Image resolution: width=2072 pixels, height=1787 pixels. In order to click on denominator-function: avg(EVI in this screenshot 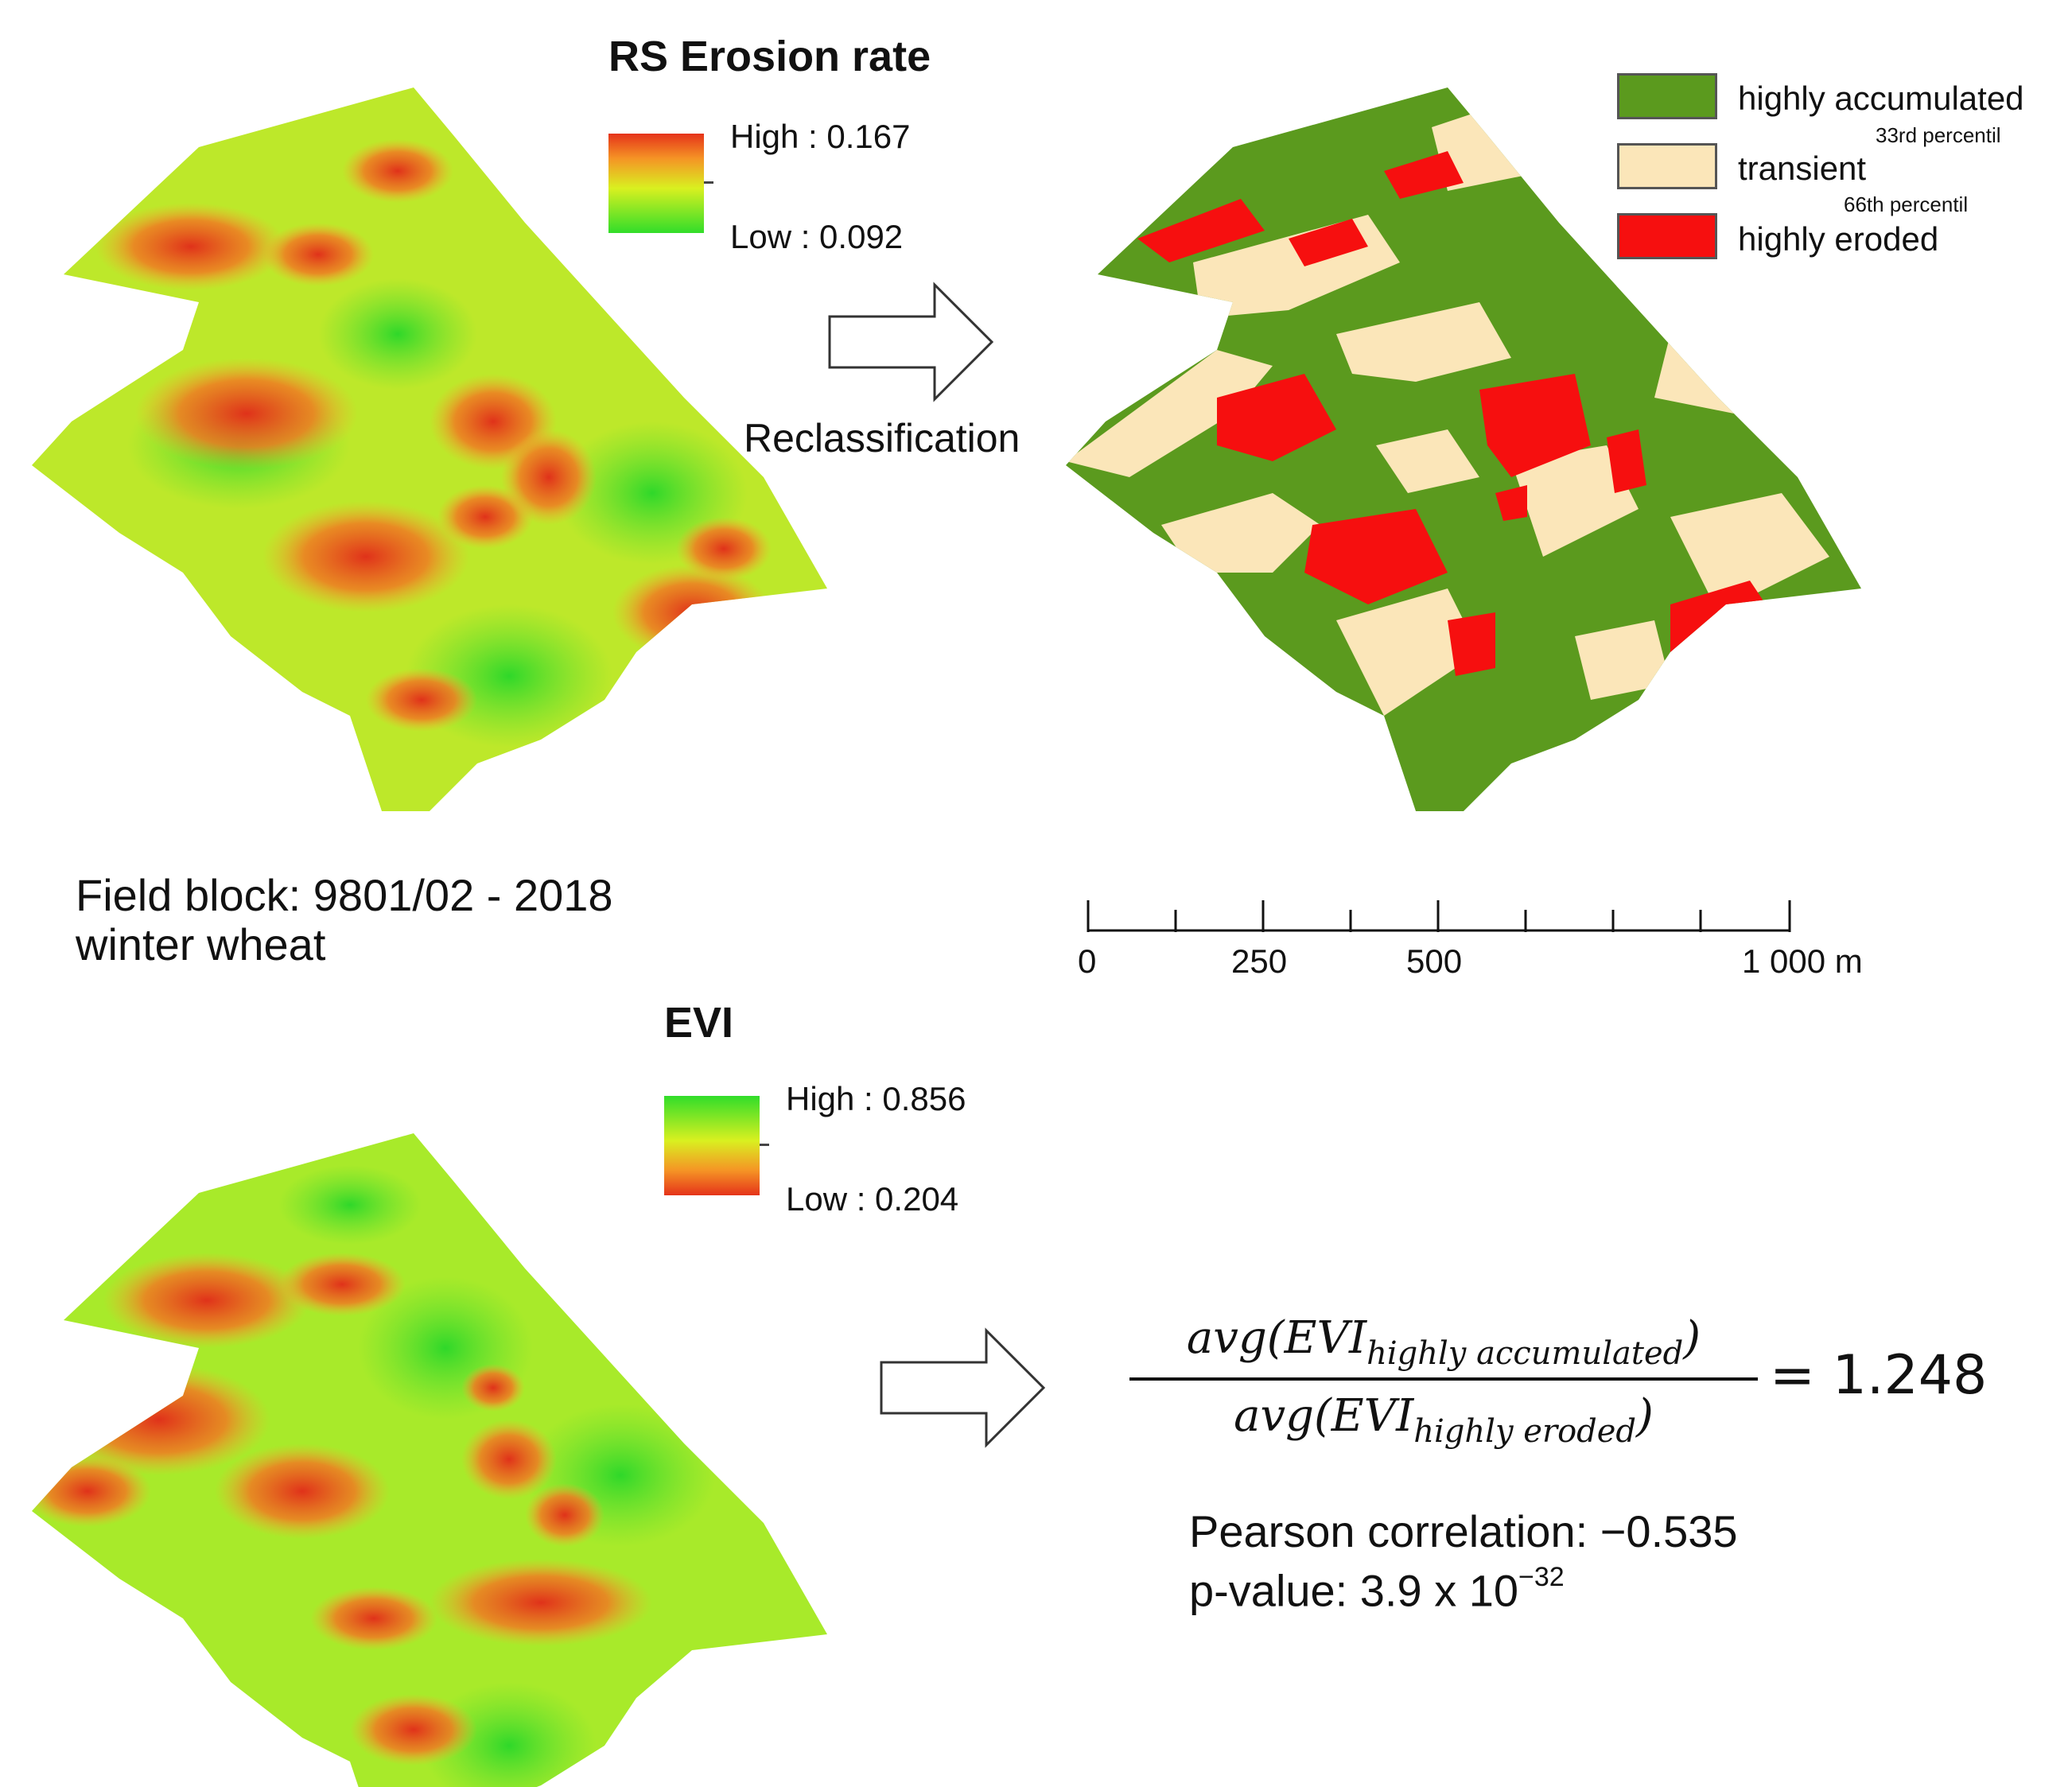, I will do `click(1324, 1416)`.